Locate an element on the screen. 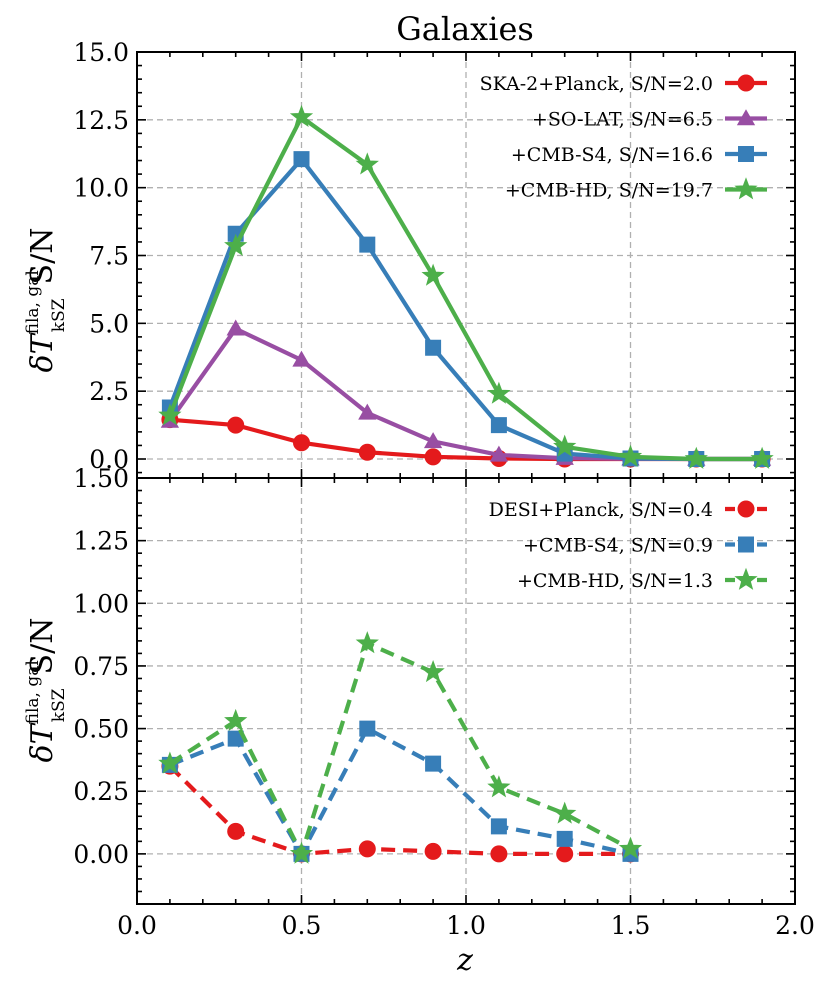  y-tick-label: 1.00 is located at coordinates (101, 603).